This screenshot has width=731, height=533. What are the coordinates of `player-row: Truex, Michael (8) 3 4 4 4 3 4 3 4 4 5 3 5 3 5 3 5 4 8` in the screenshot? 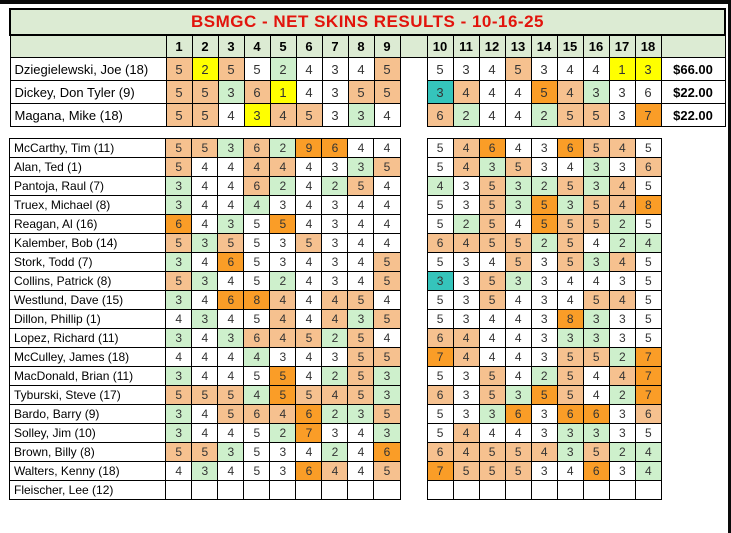 It's located at (335, 205).